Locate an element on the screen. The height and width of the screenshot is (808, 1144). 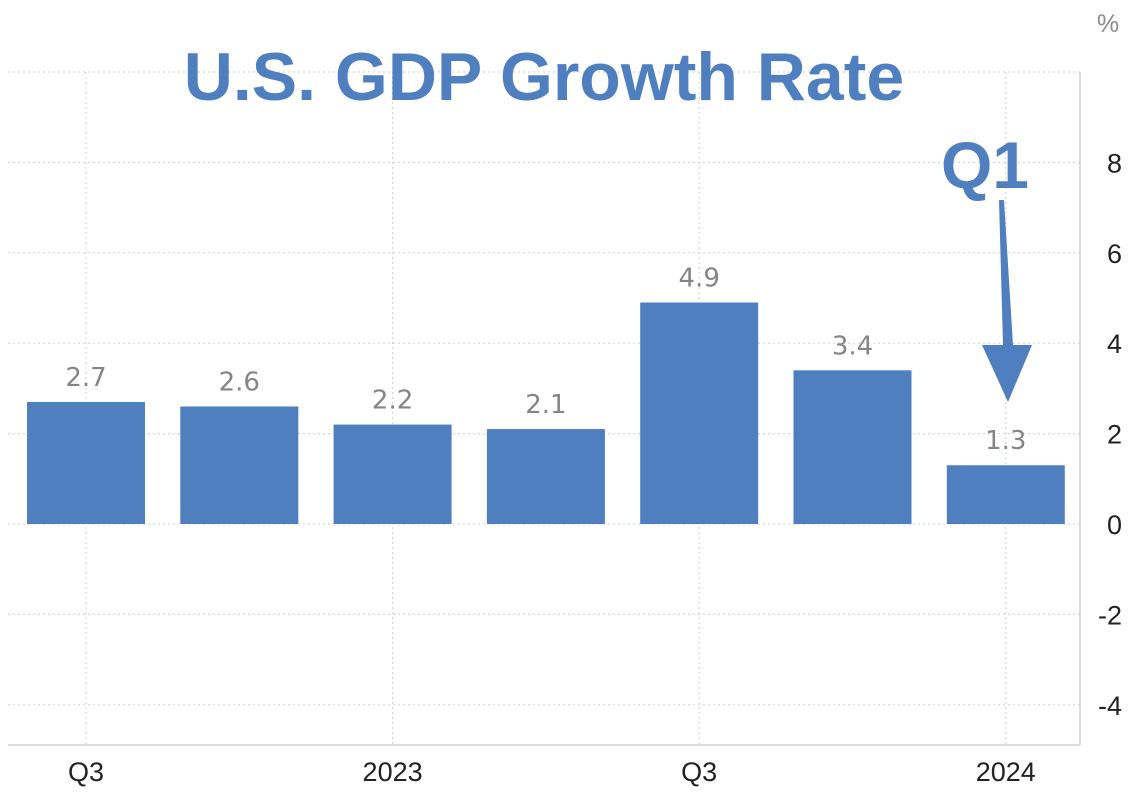
y-tick-label: 4 is located at coordinates (1114, 344).